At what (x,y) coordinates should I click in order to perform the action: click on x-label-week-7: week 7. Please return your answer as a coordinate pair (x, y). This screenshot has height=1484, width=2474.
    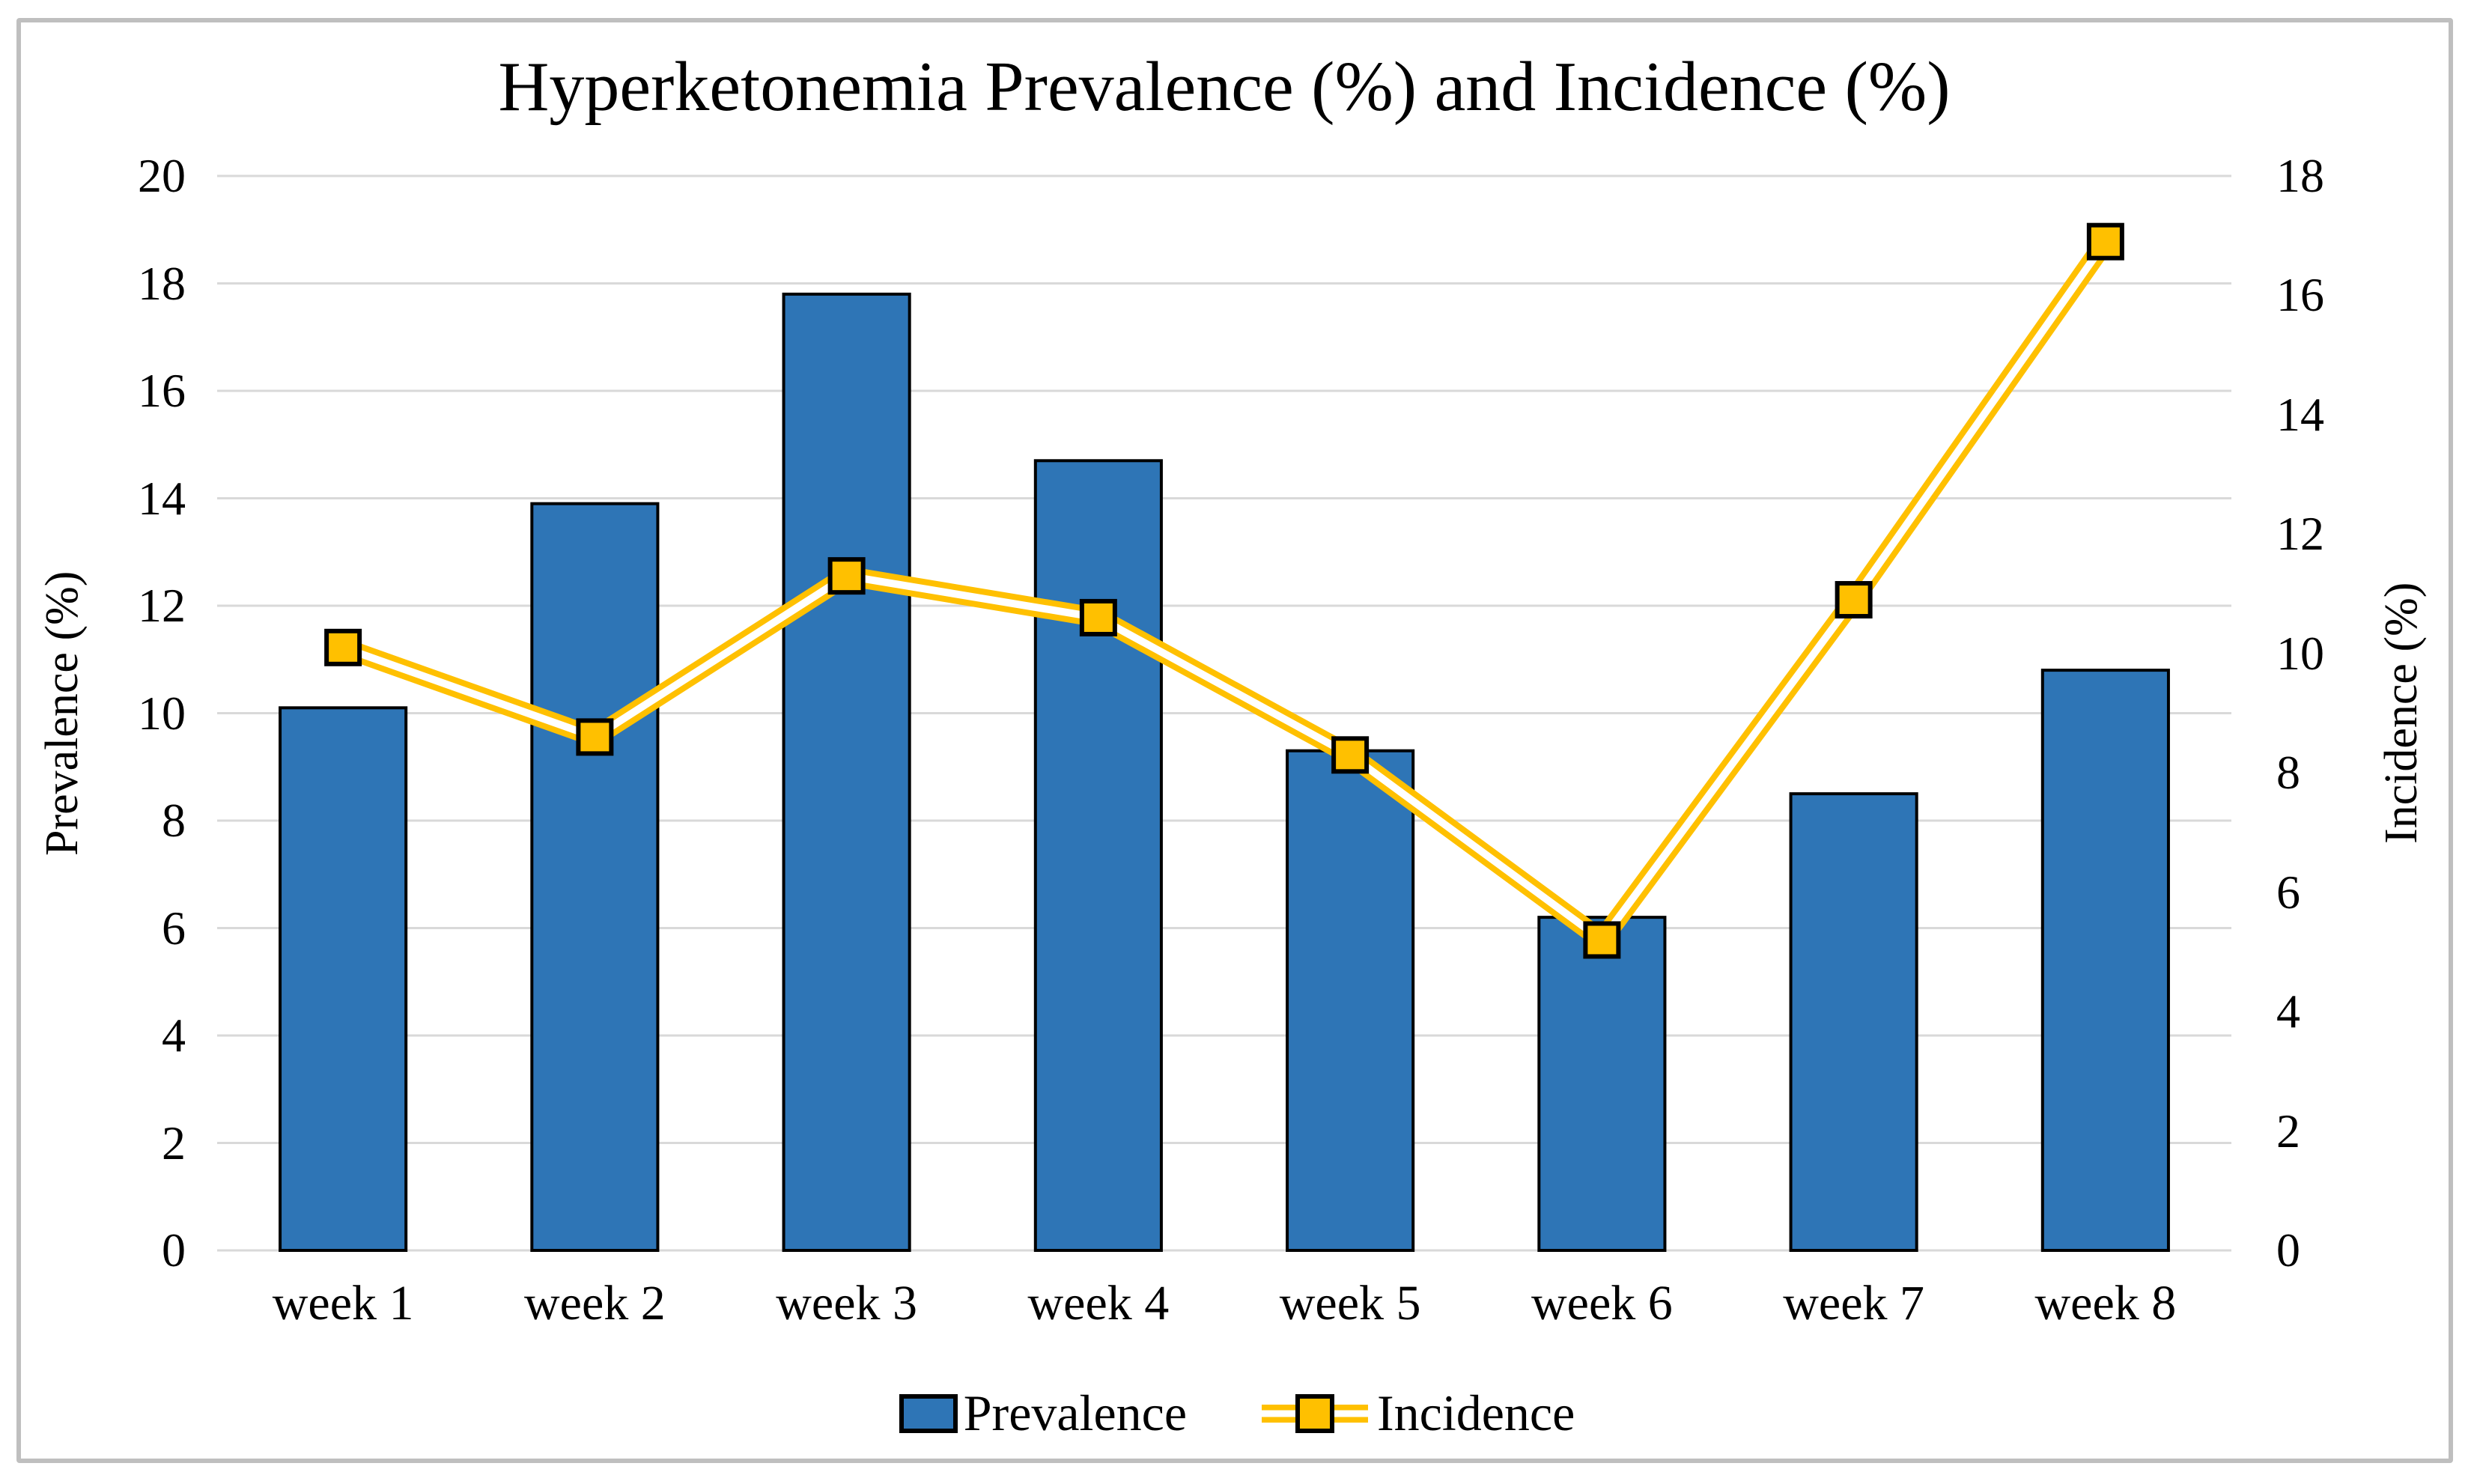
    Looking at the image, I should click on (1853, 1303).